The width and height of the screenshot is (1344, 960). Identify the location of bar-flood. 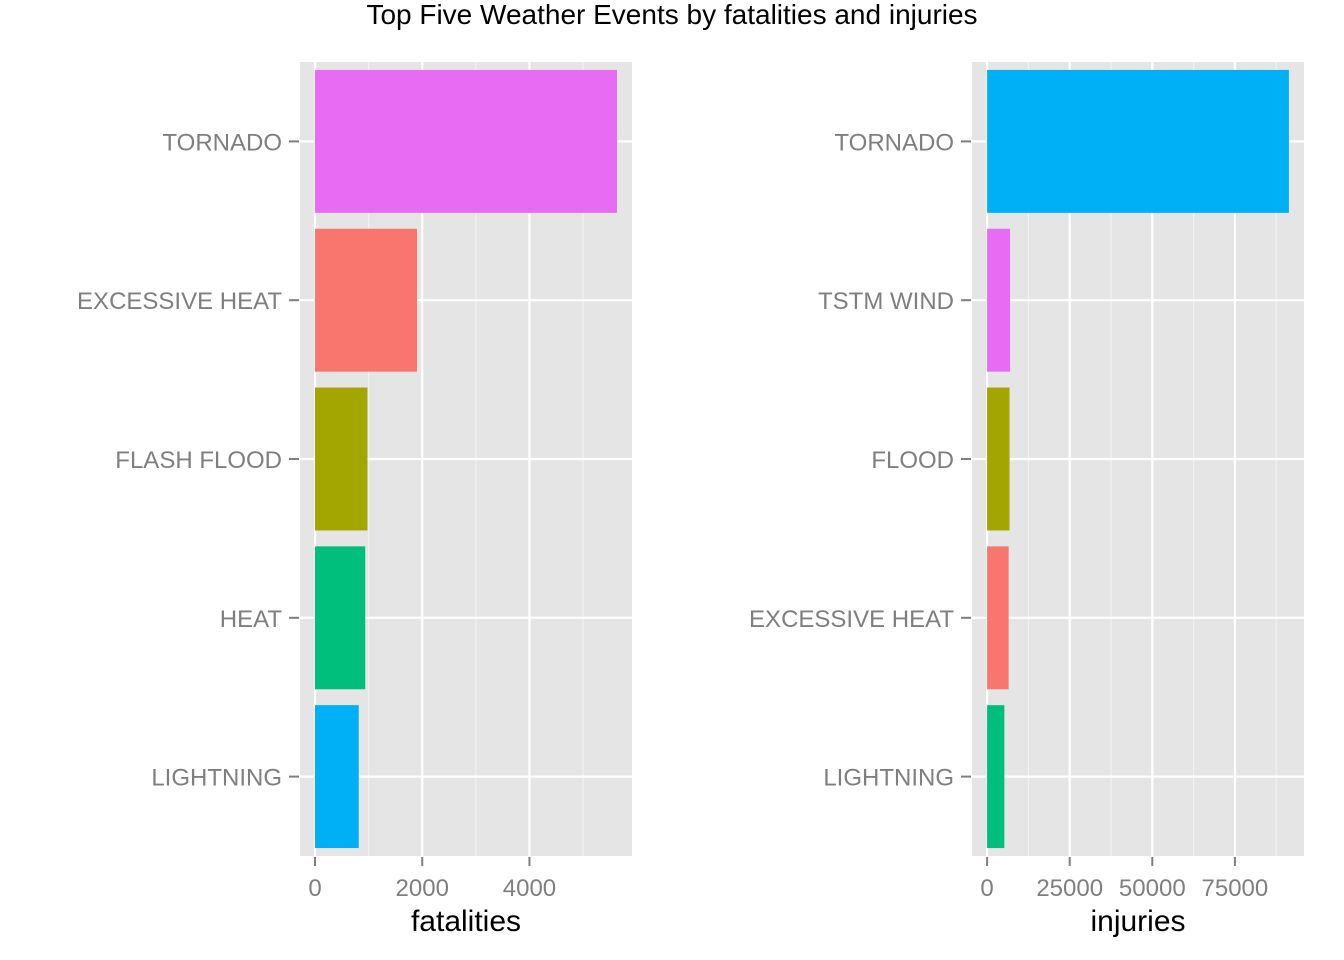
(998, 459).